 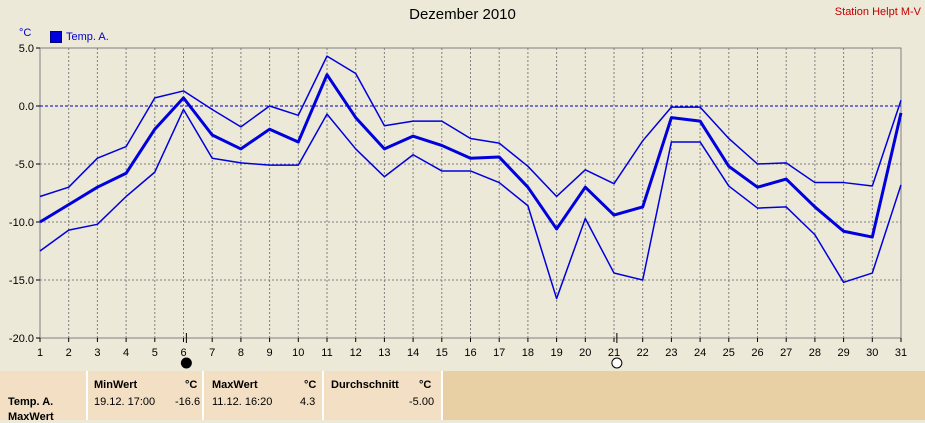 What do you see at coordinates (384, 395) in the screenshot?
I see `stats-avg-cell: Durchschnitt °C -5.00` at bounding box center [384, 395].